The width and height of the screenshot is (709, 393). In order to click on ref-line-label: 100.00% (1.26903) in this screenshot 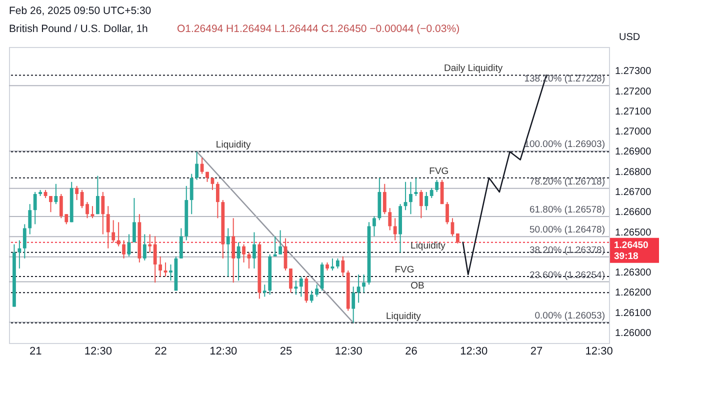, I will do `click(564, 144)`.